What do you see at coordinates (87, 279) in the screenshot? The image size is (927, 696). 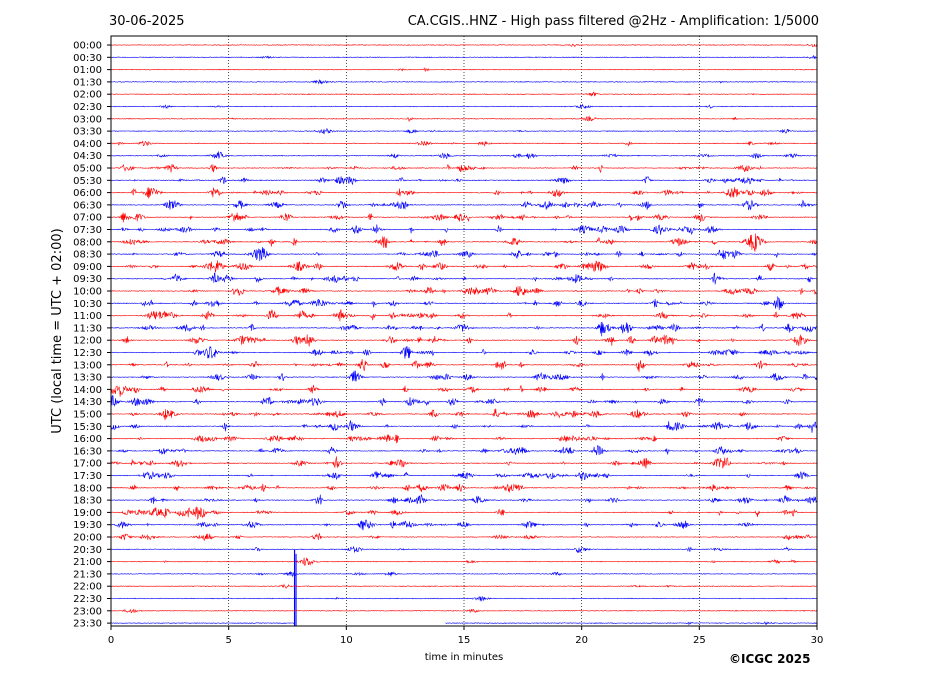 I see `y-tick-label: 09:30` at bounding box center [87, 279].